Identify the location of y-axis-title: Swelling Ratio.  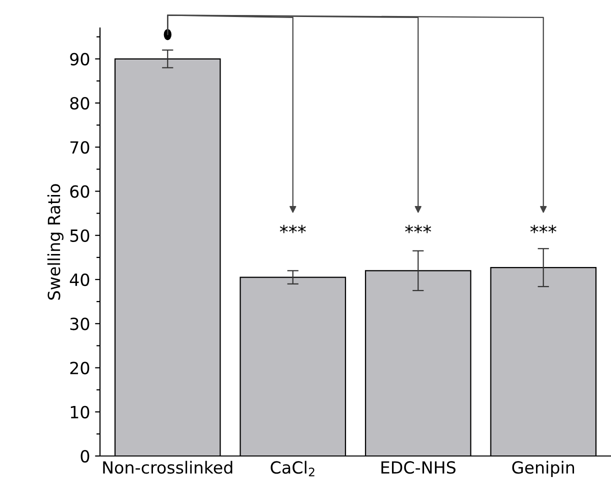
(55, 242).